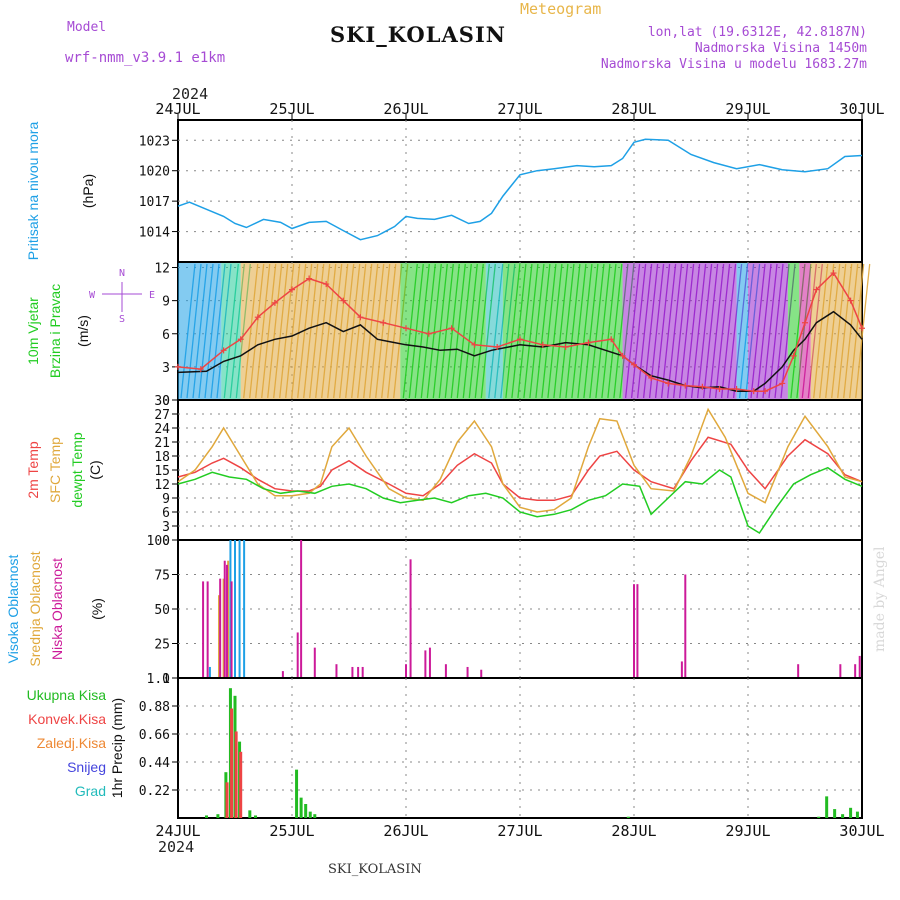 This screenshot has height=900, width=900. I want to click on temperature-line-SFC Temp, so click(520, 460).